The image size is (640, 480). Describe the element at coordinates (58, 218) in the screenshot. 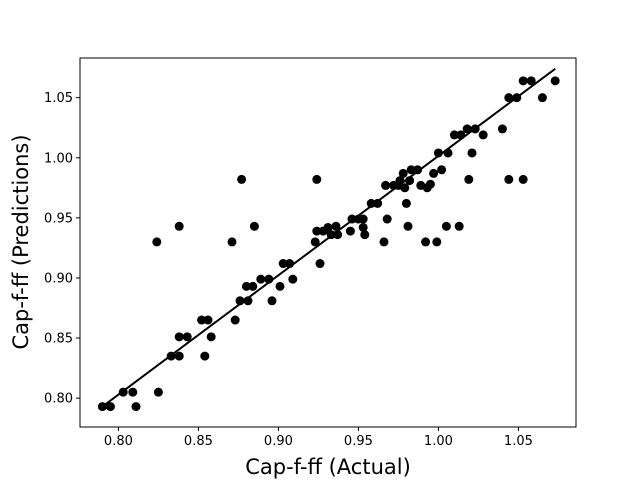

I see `y-tick-label: 0.95` at that location.